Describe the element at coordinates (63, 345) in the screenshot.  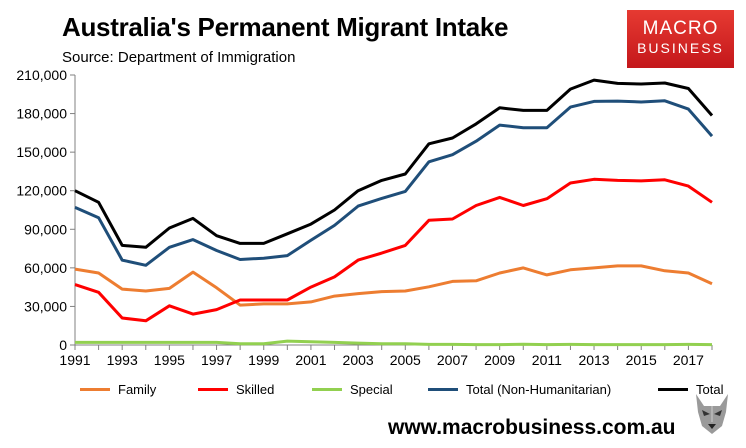
I see `y-tick-label: 0` at that location.